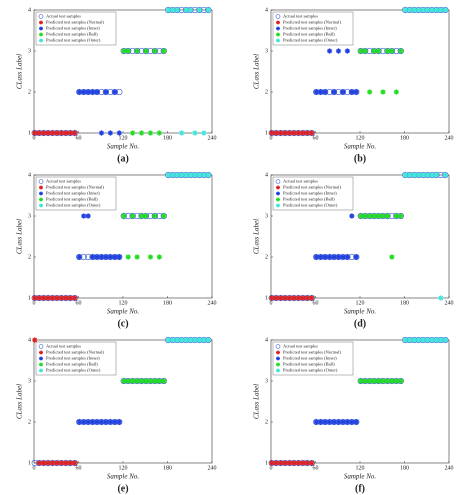 The image size is (474, 495). I want to click on panel-label: (f), so click(360, 488).